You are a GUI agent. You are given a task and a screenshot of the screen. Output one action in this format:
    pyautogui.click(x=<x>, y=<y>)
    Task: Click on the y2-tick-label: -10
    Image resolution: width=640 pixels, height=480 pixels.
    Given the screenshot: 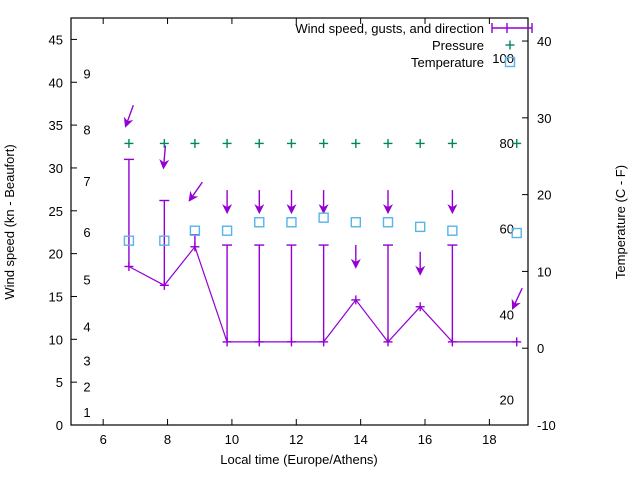 What is the action you would take?
    pyautogui.click(x=546, y=425)
    